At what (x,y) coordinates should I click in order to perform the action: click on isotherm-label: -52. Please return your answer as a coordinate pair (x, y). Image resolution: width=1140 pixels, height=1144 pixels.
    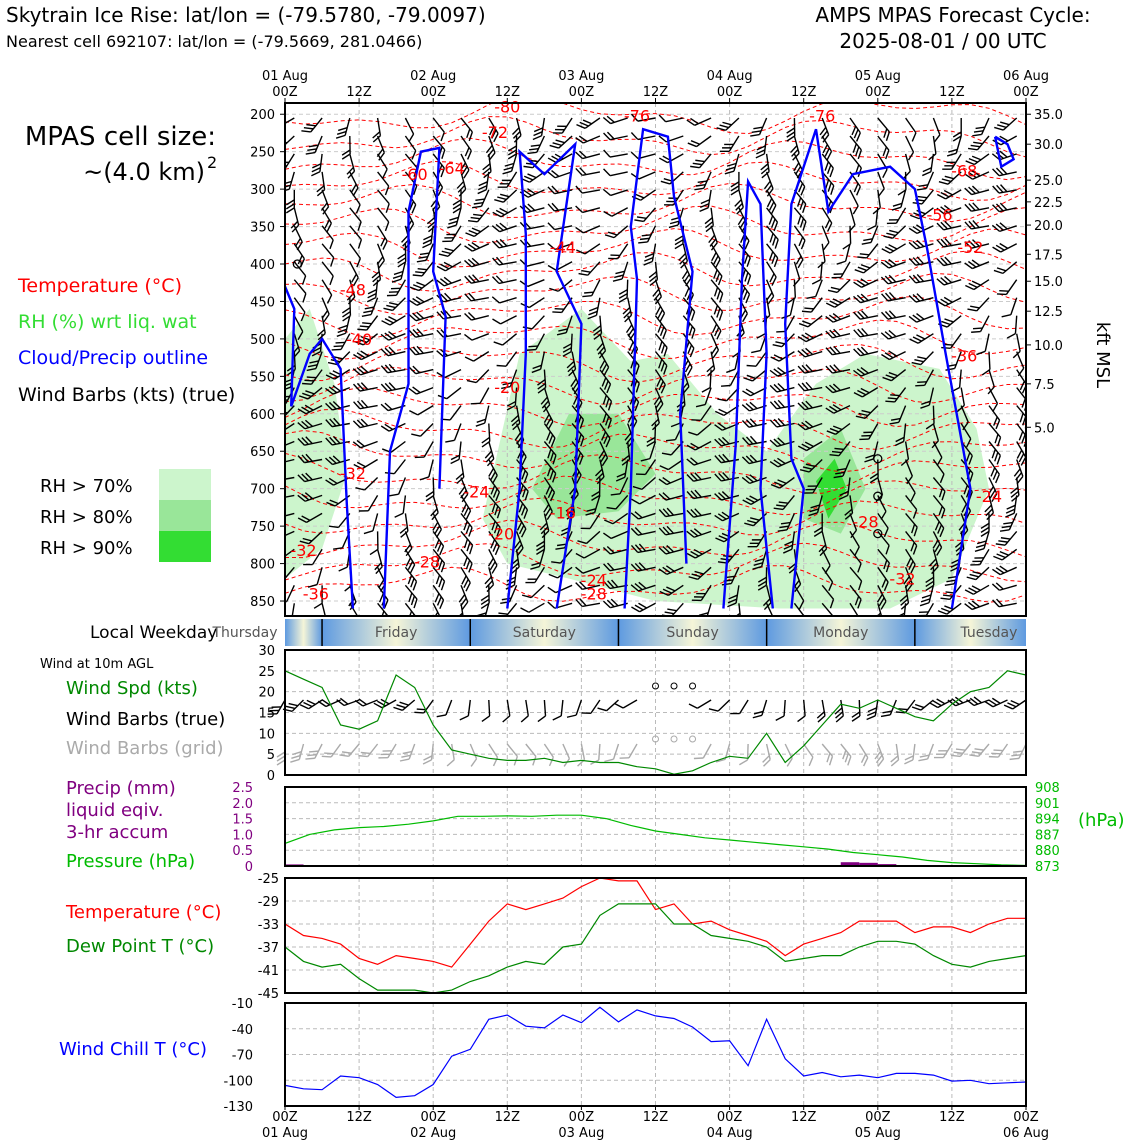
    Looking at the image, I should click on (970, 247).